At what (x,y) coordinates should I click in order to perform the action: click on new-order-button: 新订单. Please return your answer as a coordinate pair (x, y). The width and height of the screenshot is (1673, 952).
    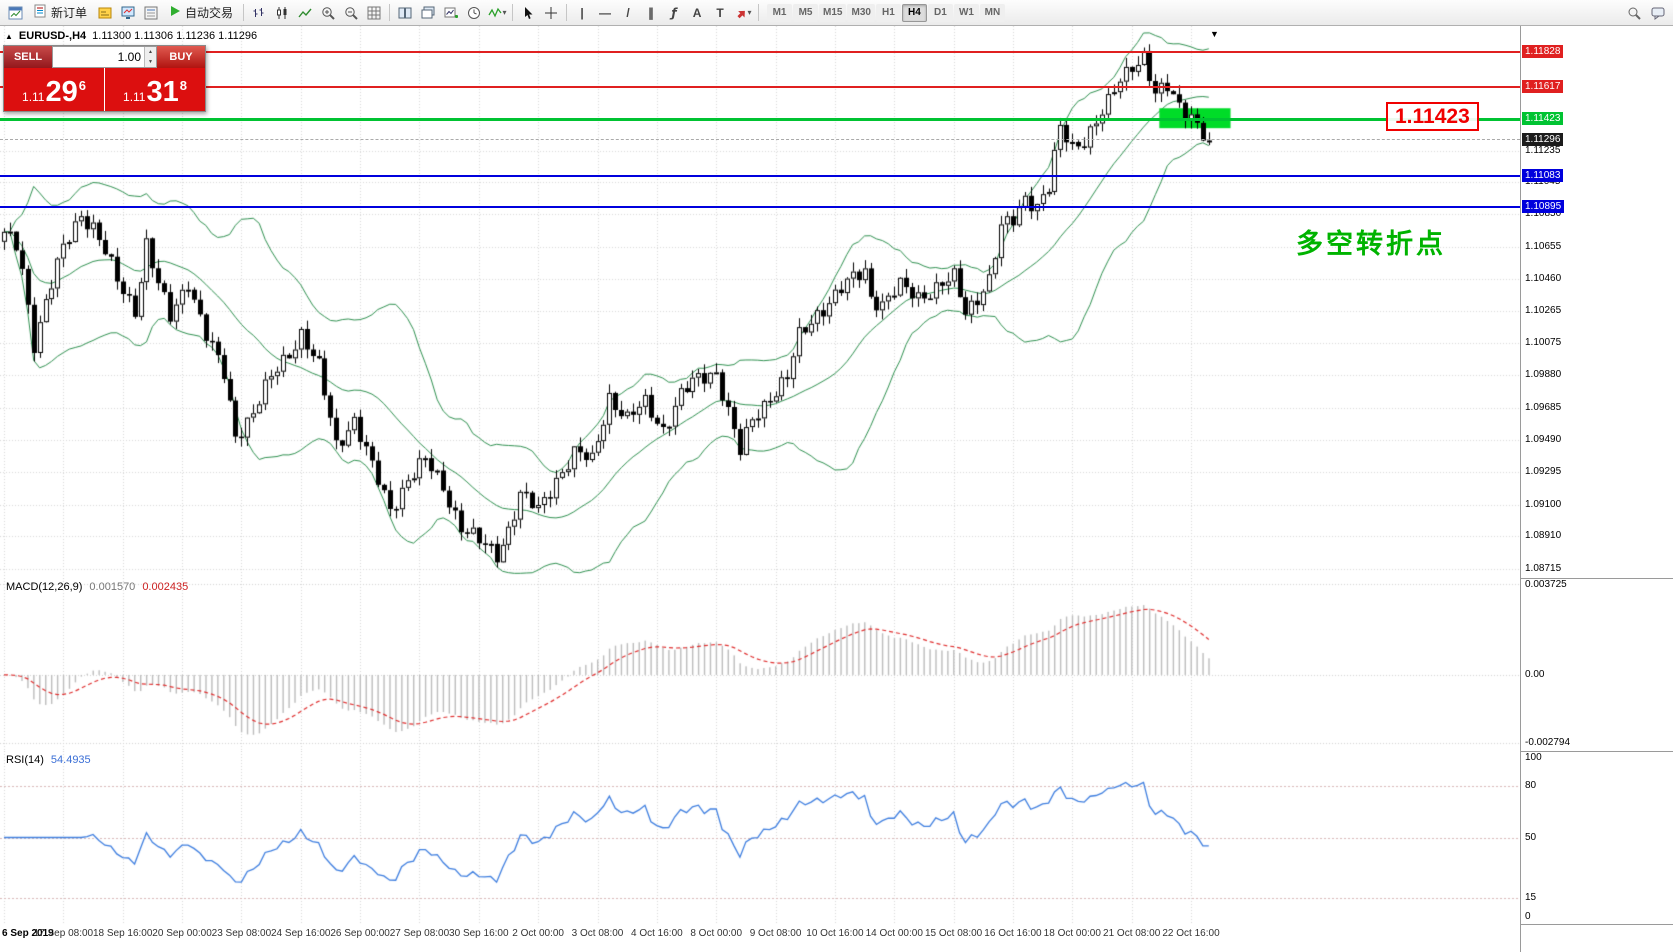
    Looking at the image, I should click on (60, 13).